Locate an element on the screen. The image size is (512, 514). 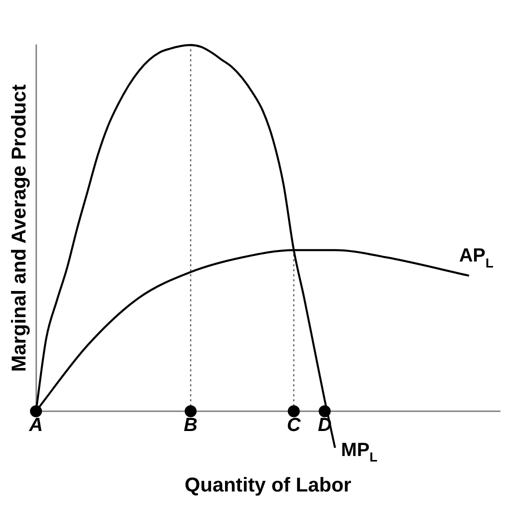
x-axis-title: Quantity of Labor is located at coordinates (268, 485).